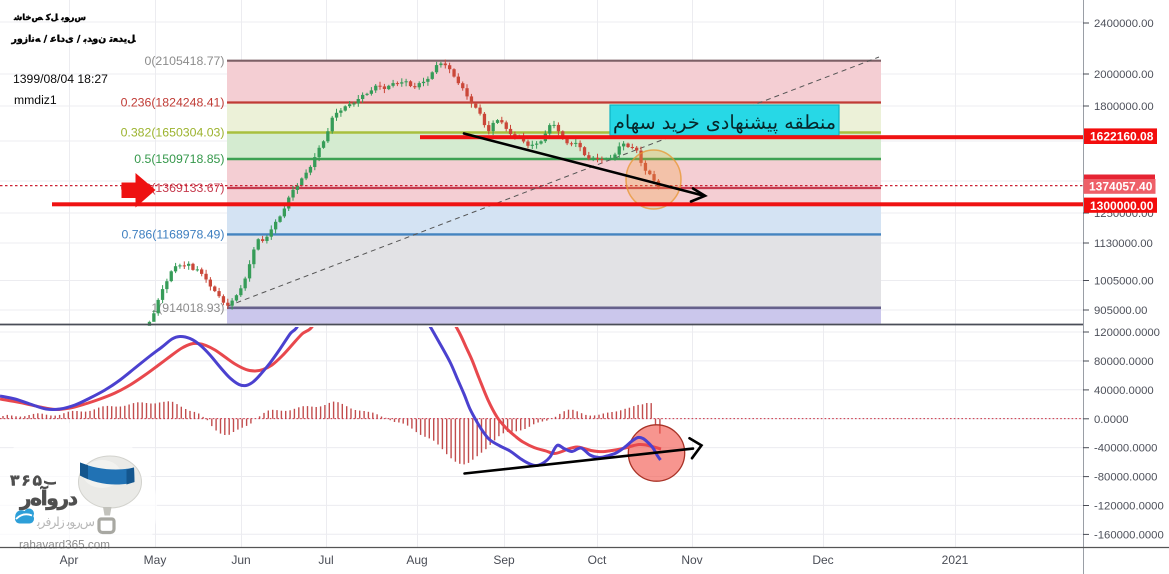 The width and height of the screenshot is (1169, 574). Describe the element at coordinates (173, 103) in the screenshot. I see `svg-text: 0.236(1824248.41)` at that location.